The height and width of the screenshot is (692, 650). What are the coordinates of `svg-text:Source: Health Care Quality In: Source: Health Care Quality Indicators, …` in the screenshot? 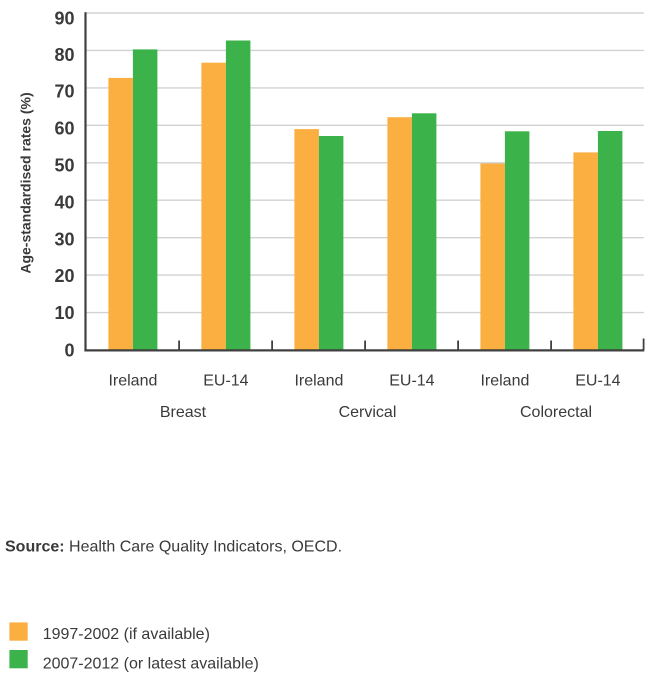 It's located at (173, 547).